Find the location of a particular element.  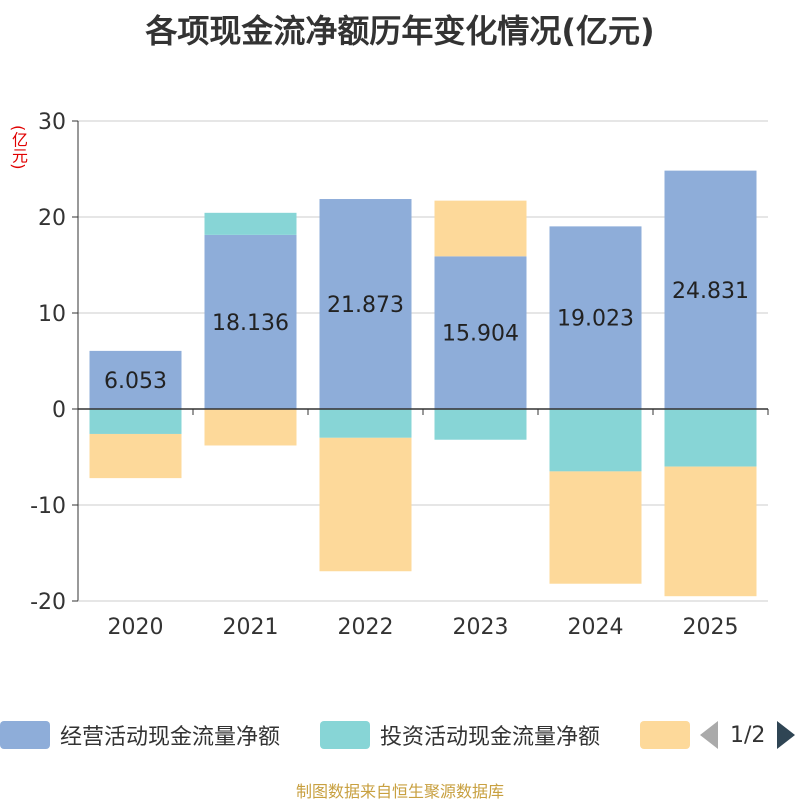

data-label: 18.136 is located at coordinates (250, 323).